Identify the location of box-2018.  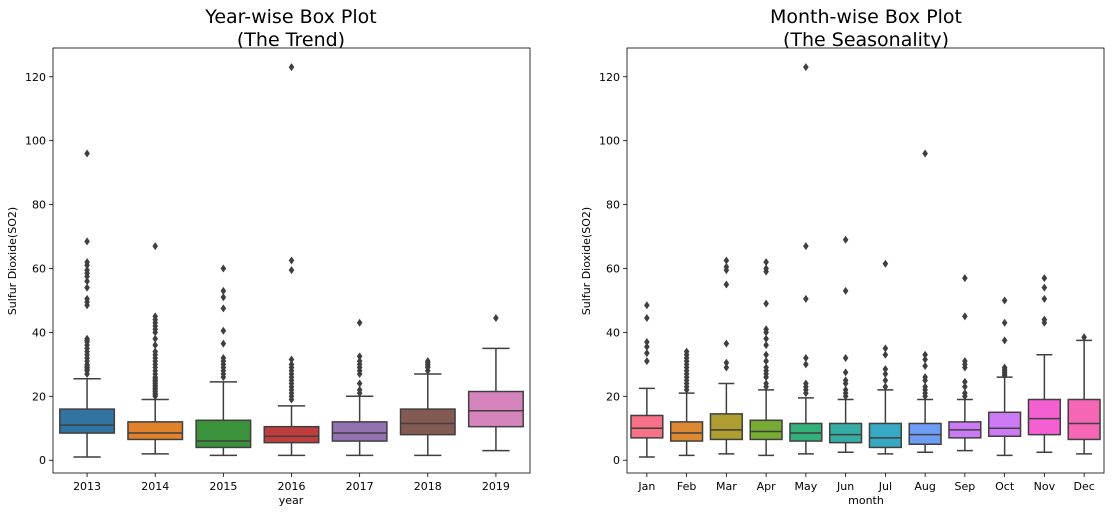
(427, 407).